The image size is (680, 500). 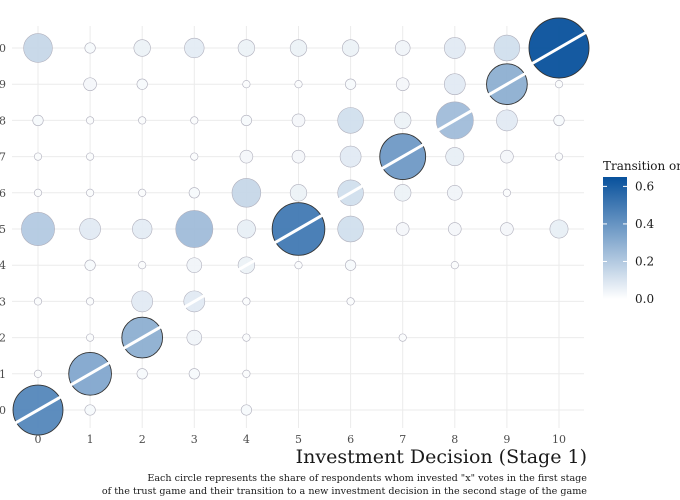 I want to click on bubble-x3-y8, so click(x=194, y=120).